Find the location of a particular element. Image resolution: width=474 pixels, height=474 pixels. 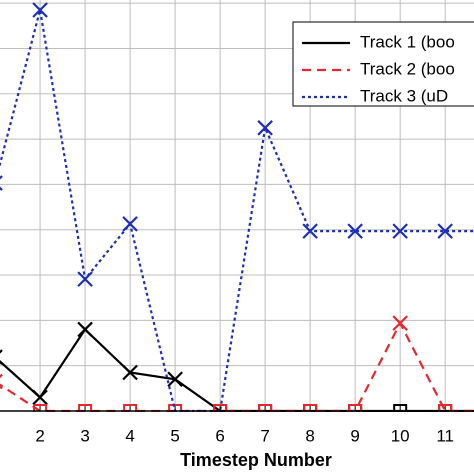

legend-box is located at coordinates (383, 64).